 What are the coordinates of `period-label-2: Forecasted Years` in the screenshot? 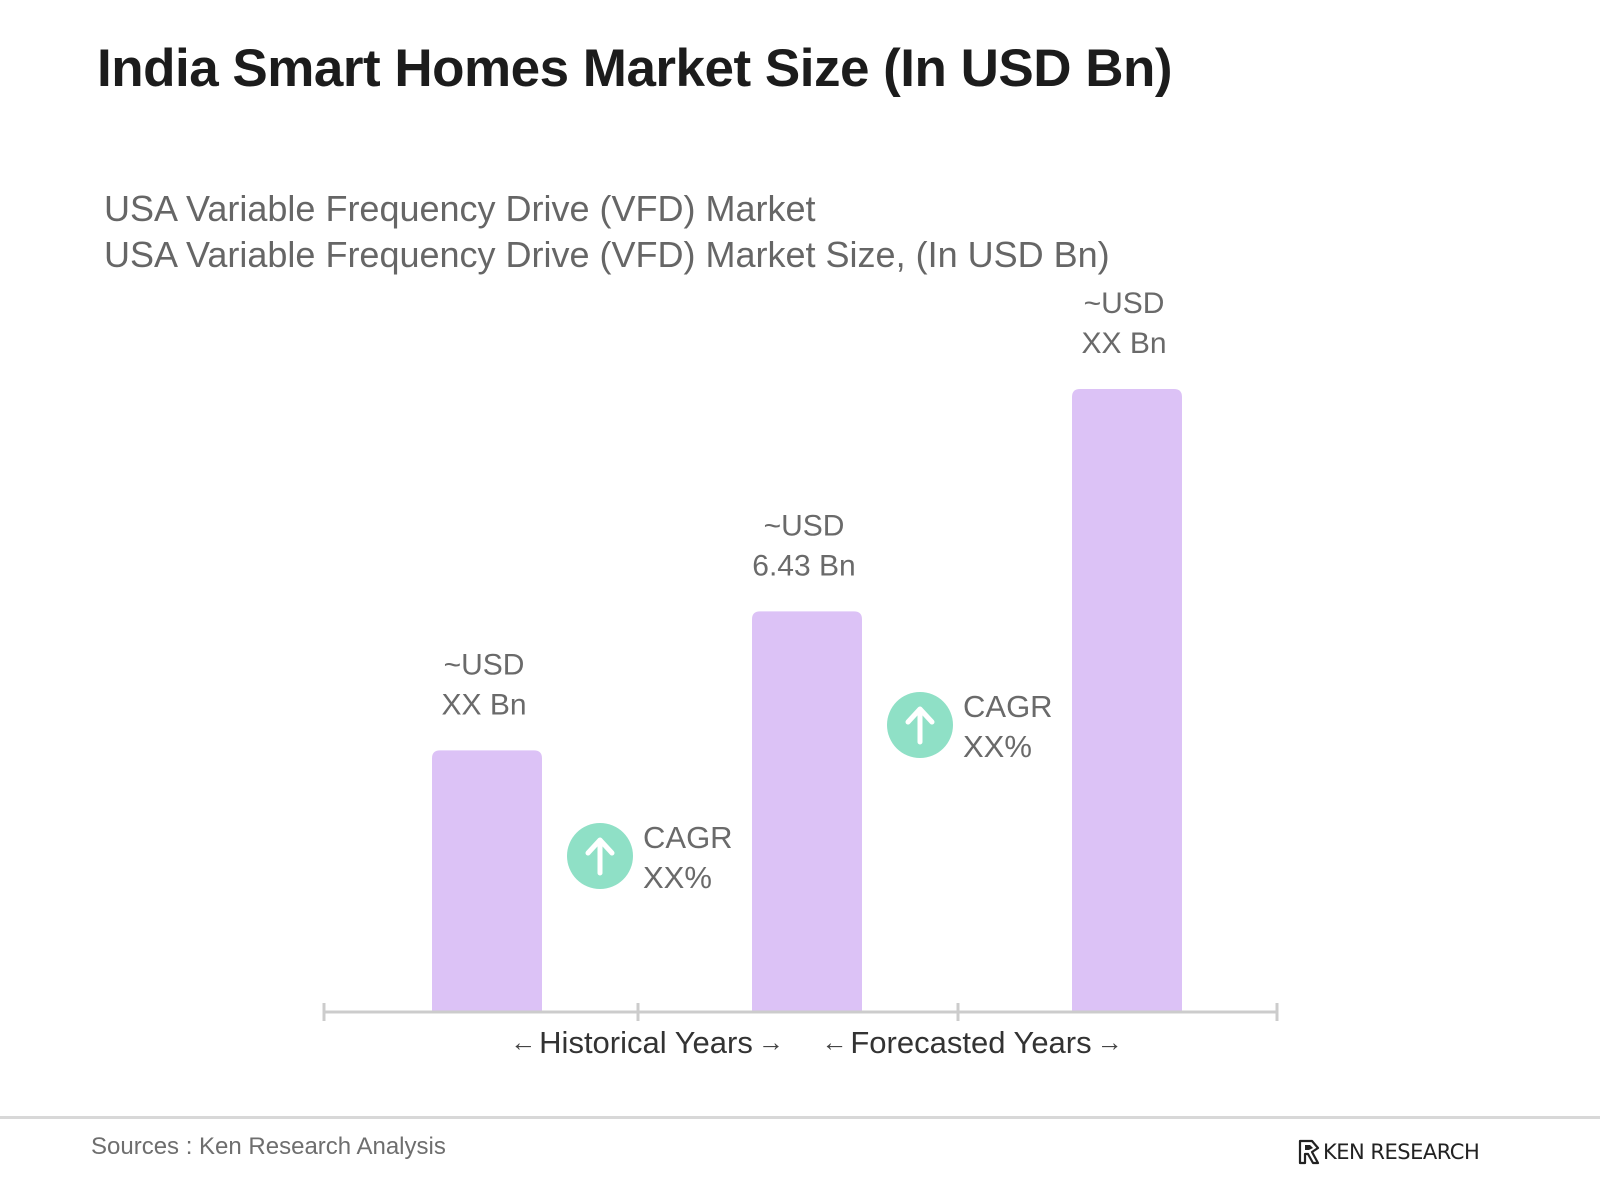 It's located at (970, 1042).